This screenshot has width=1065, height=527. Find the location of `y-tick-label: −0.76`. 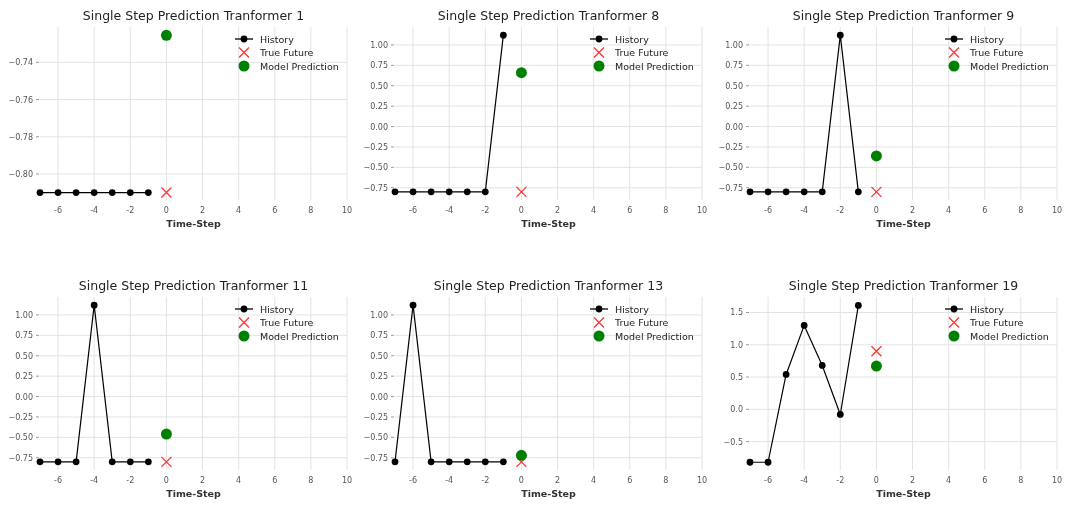

y-tick-label: −0.76 is located at coordinates (20, 100).